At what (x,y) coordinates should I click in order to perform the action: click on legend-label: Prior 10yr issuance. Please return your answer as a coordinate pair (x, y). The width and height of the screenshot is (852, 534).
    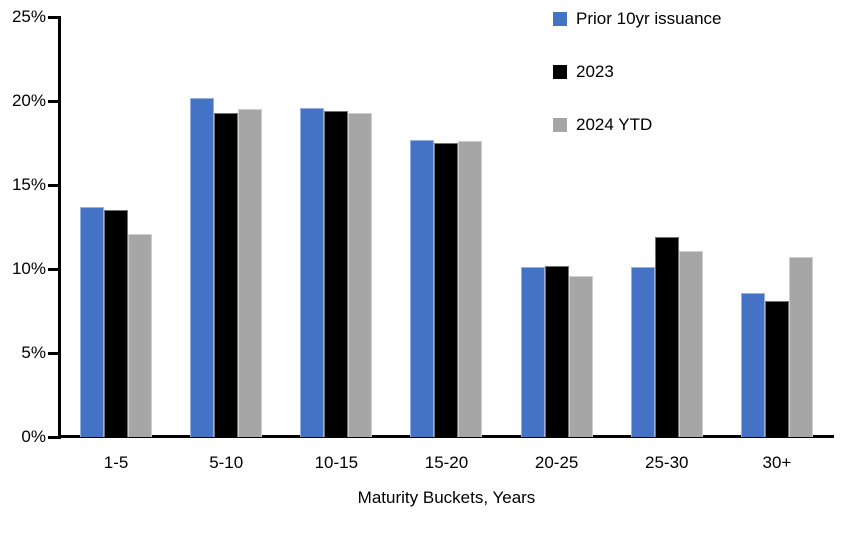
    Looking at the image, I should click on (649, 18).